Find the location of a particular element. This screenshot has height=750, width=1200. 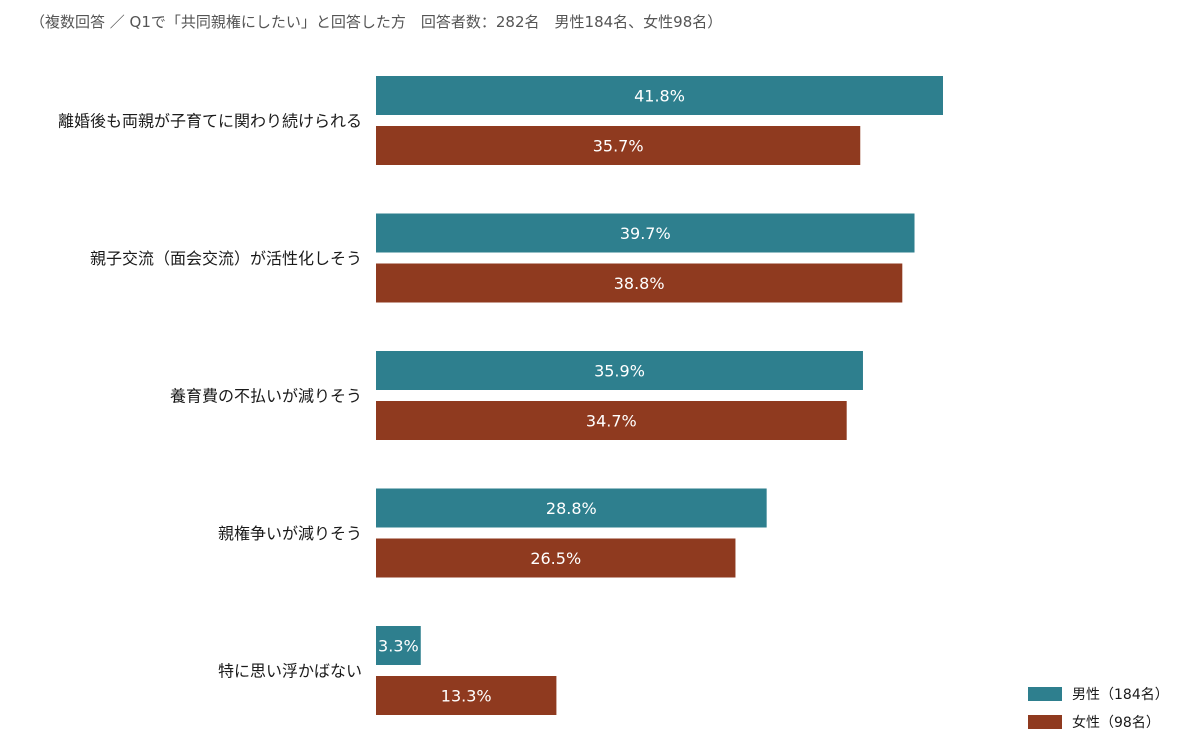

category-label: 親権争いが減りそう is located at coordinates (290, 533).